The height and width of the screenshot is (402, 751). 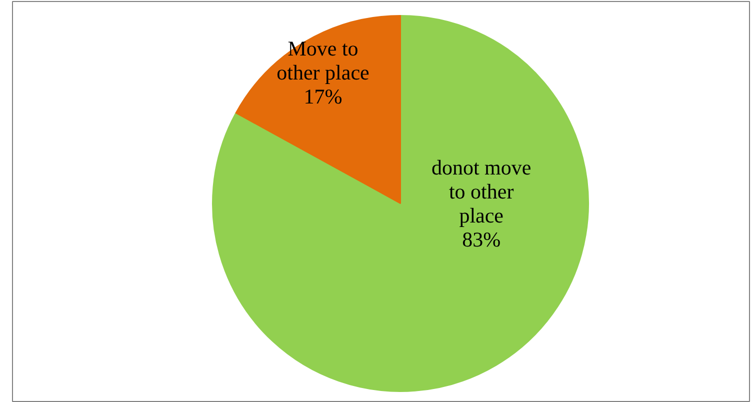 I want to click on slice-label: Move to other place, so click(x=323, y=60).